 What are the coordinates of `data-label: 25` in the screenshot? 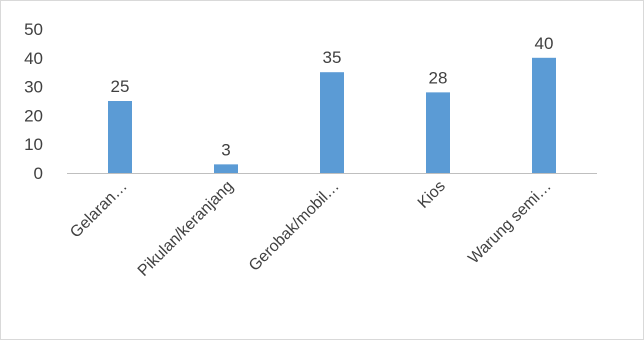 It's located at (120, 86).